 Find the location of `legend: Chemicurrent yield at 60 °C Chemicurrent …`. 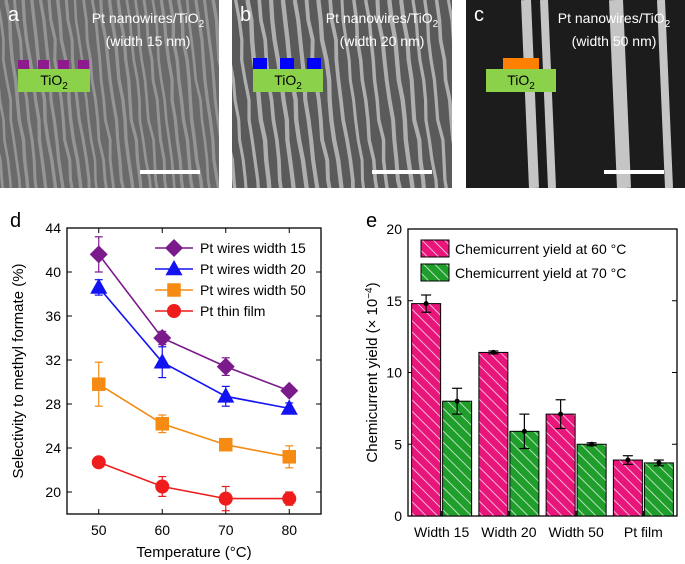

legend: Chemicurrent yield at 60 °C Chemicurrent … is located at coordinates (523, 260).